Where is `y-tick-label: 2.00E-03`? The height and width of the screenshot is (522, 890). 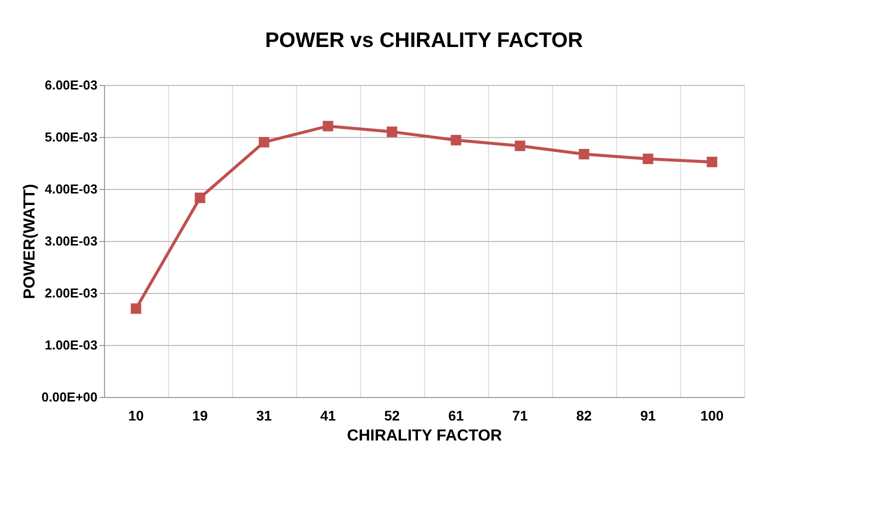
y-tick-label: 2.00E-03 is located at coordinates (71, 293).